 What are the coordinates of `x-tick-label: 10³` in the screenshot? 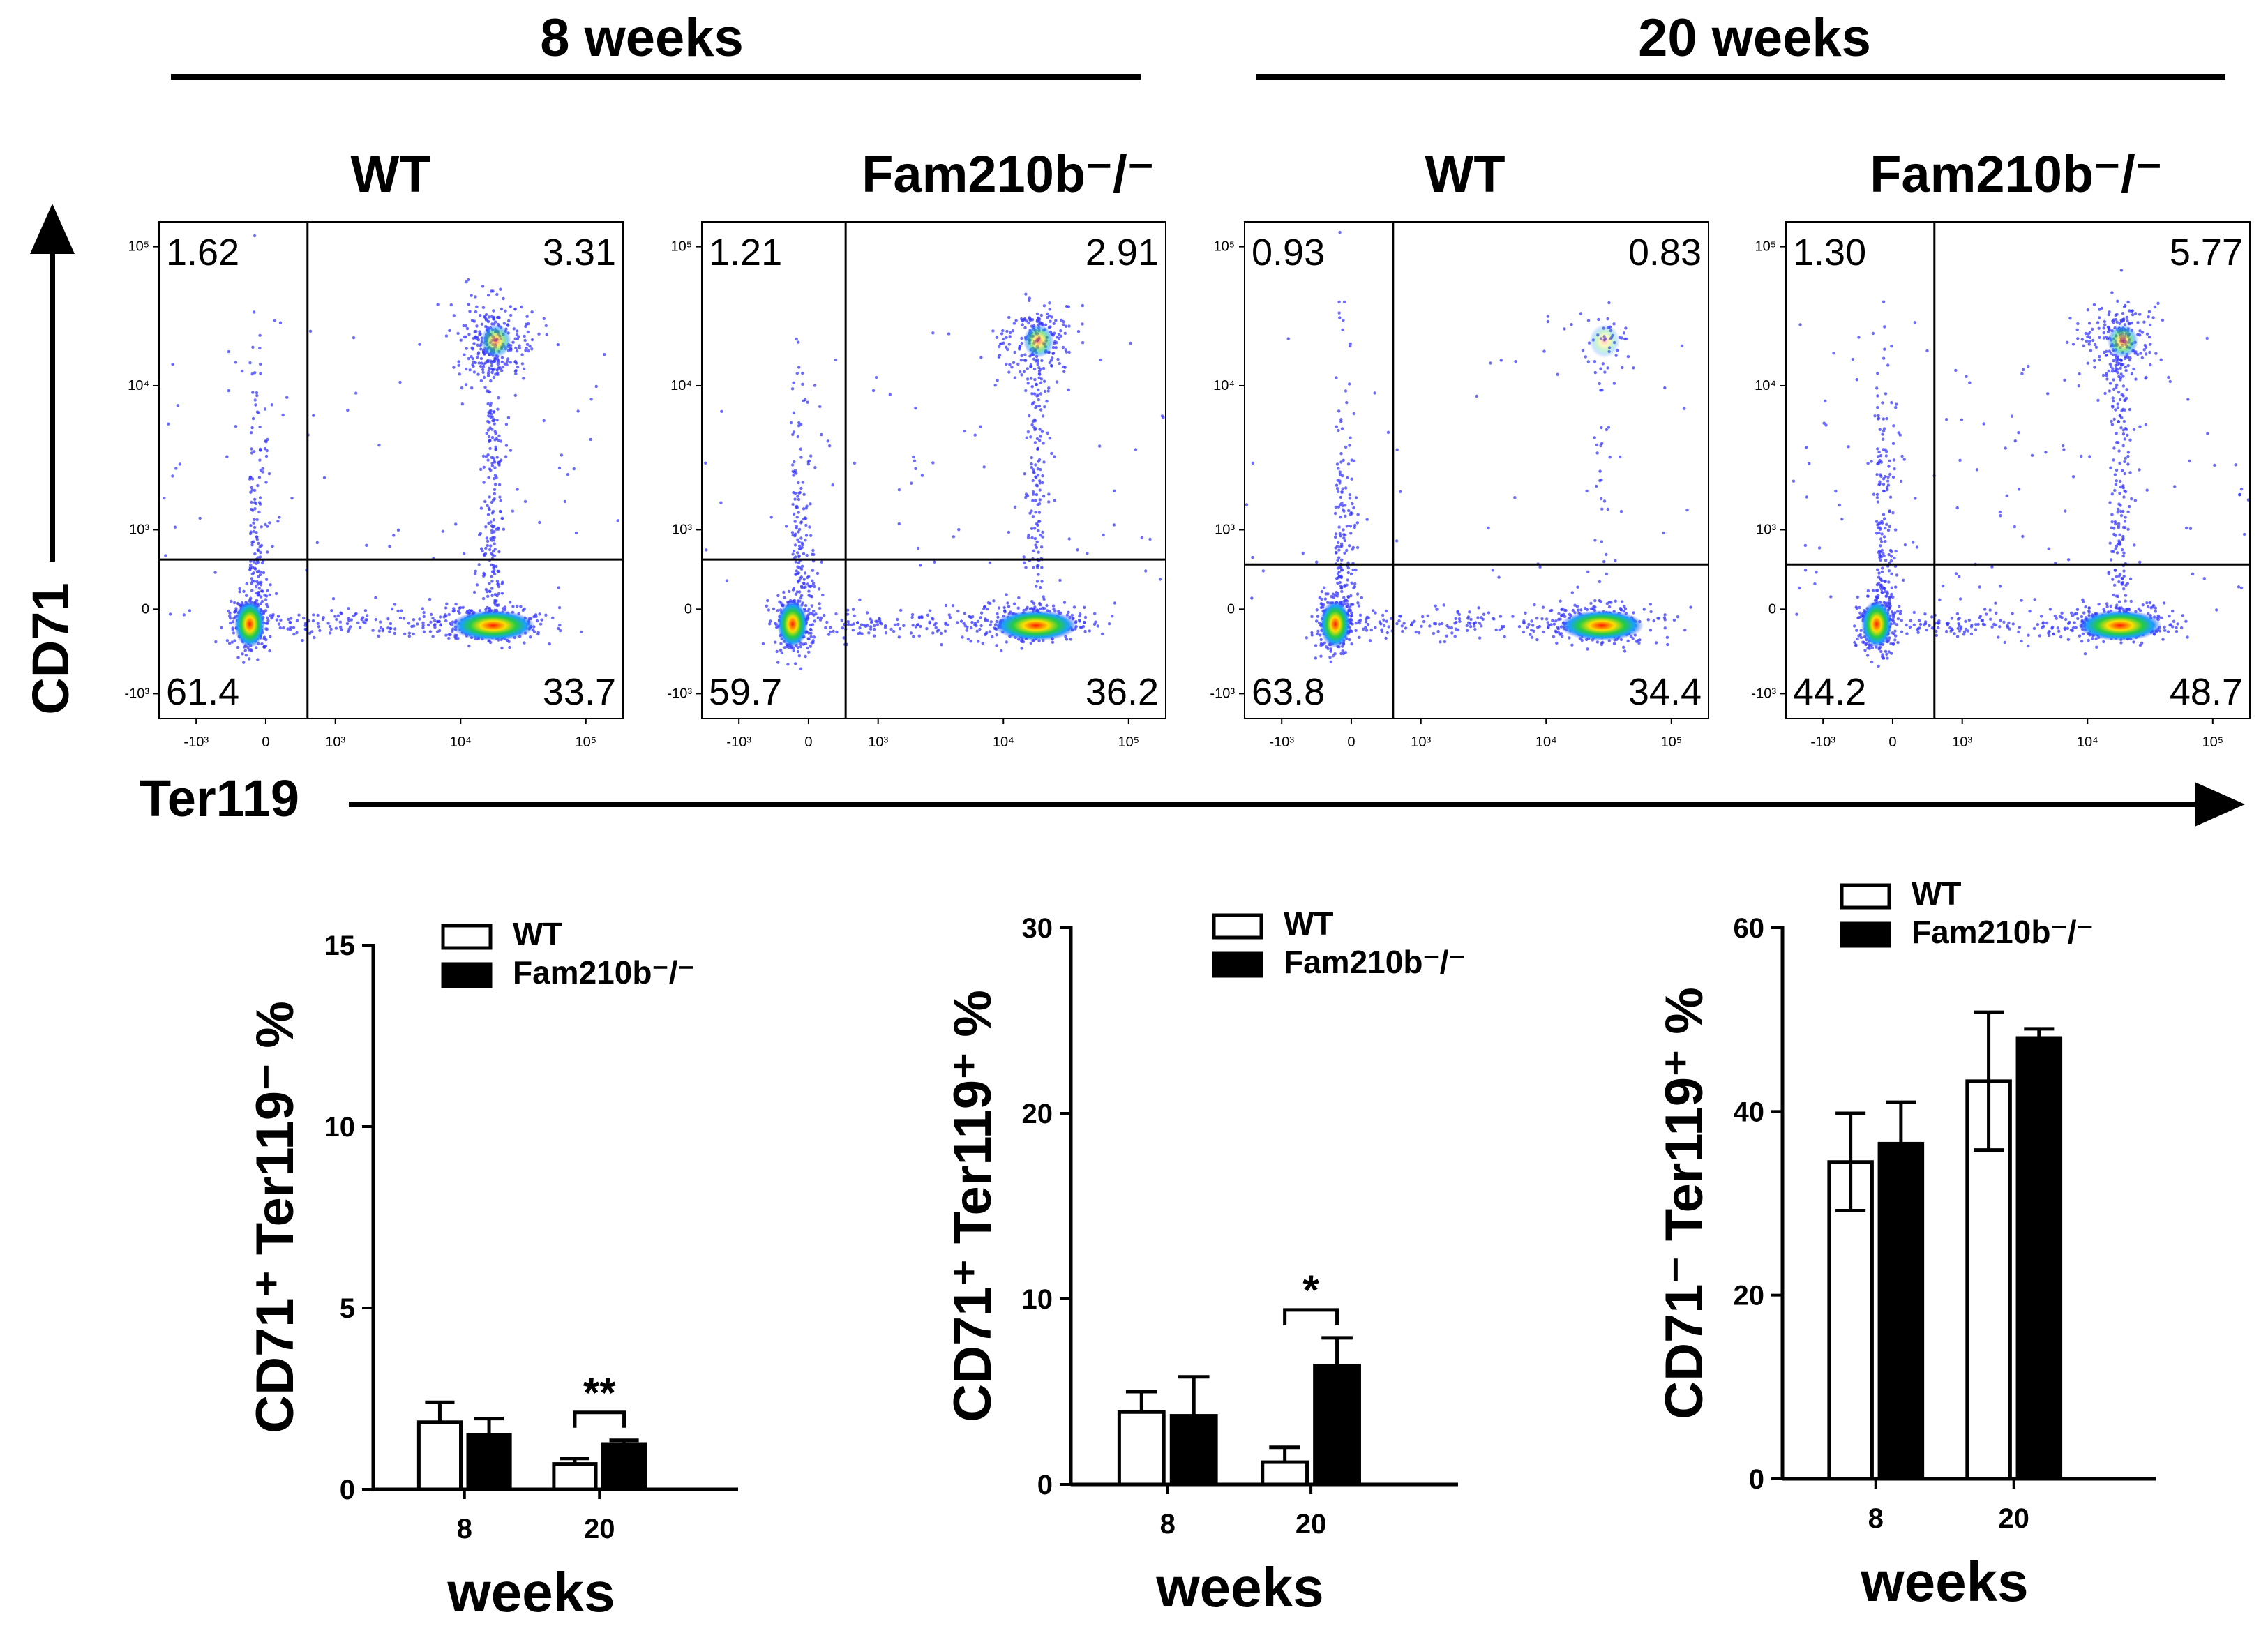 It's located at (878, 742).